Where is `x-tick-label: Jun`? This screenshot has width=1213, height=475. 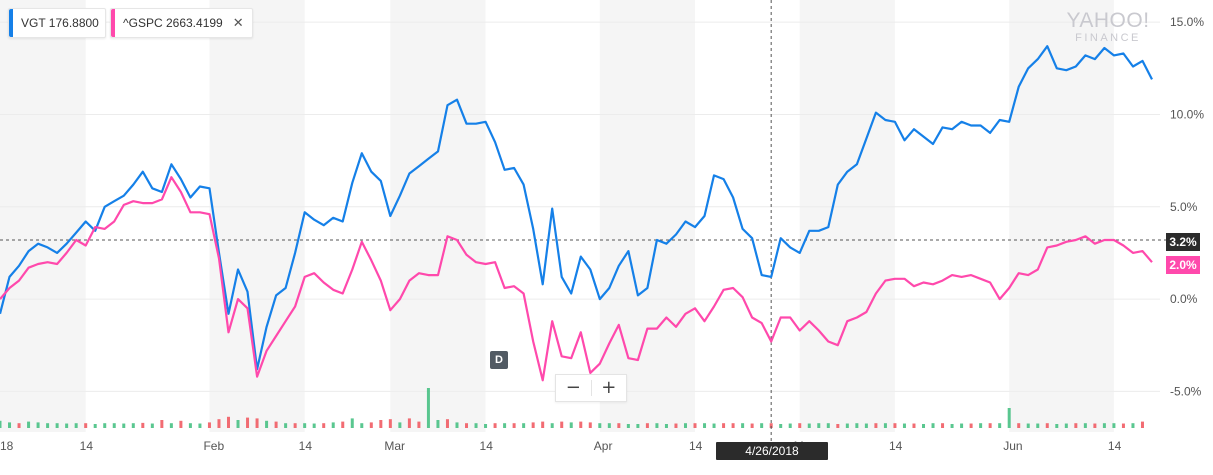 x-tick-label: Jun is located at coordinates (1012, 446).